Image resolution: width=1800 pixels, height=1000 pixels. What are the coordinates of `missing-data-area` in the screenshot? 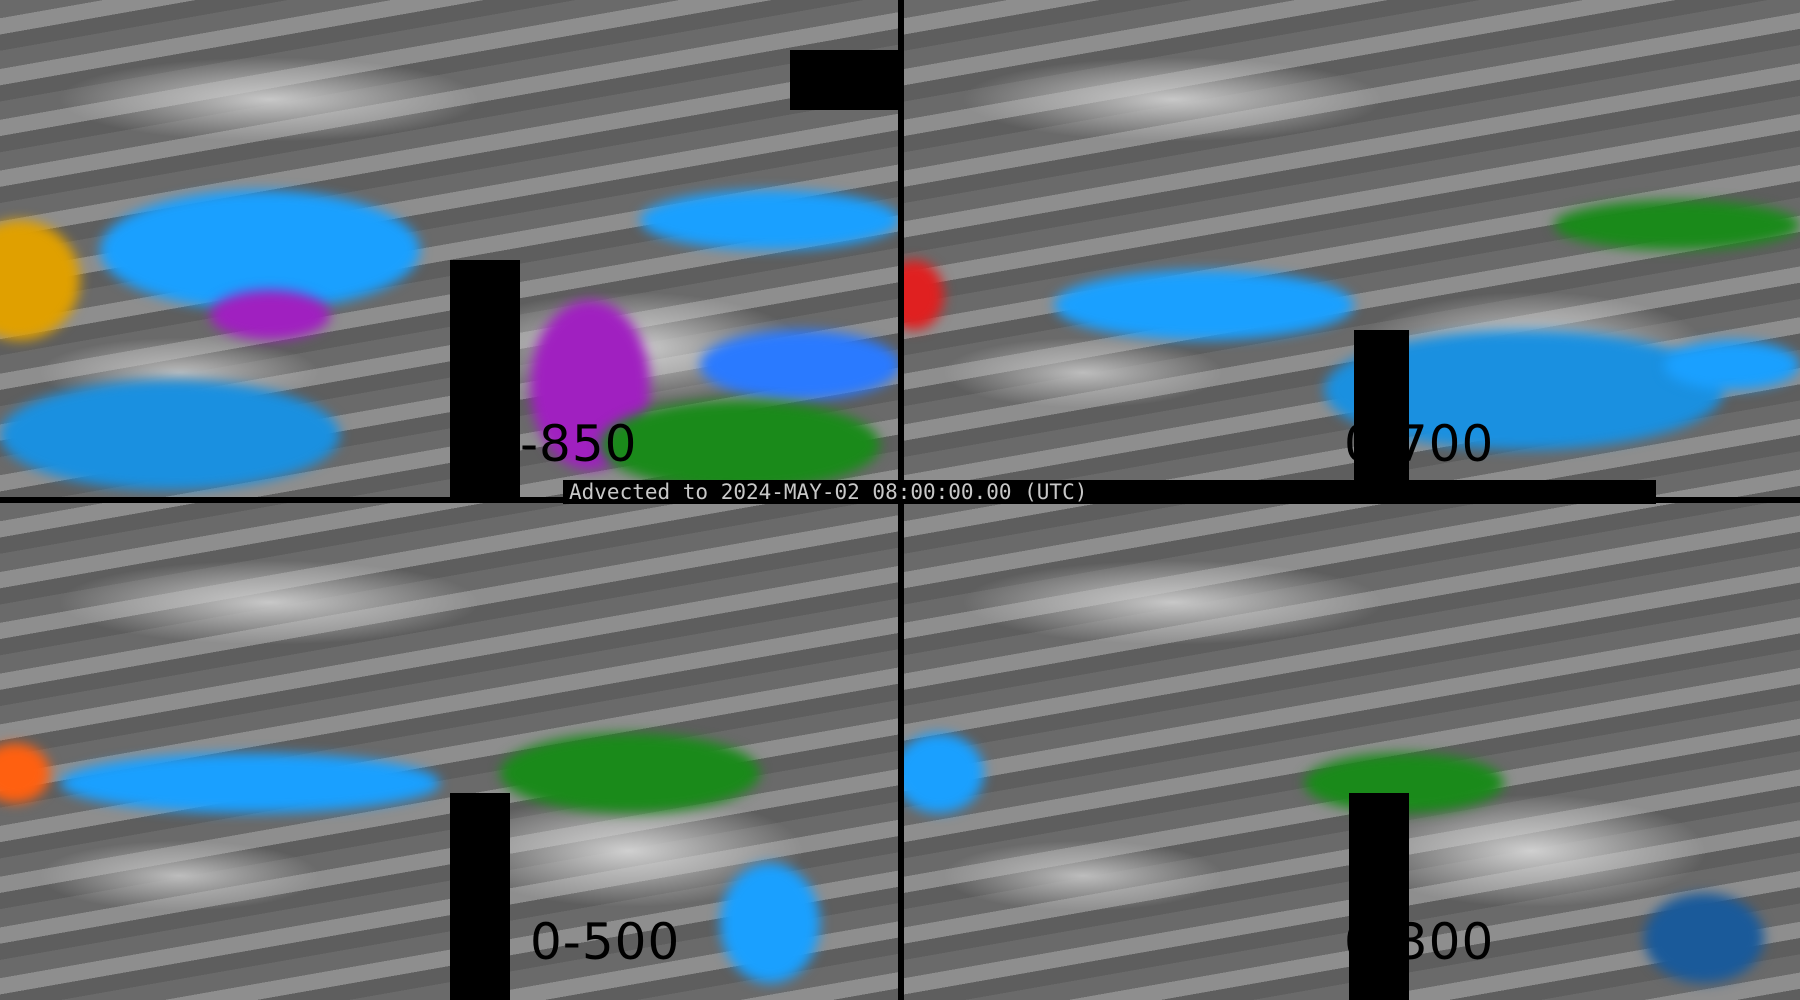 It's located at (844, 80).